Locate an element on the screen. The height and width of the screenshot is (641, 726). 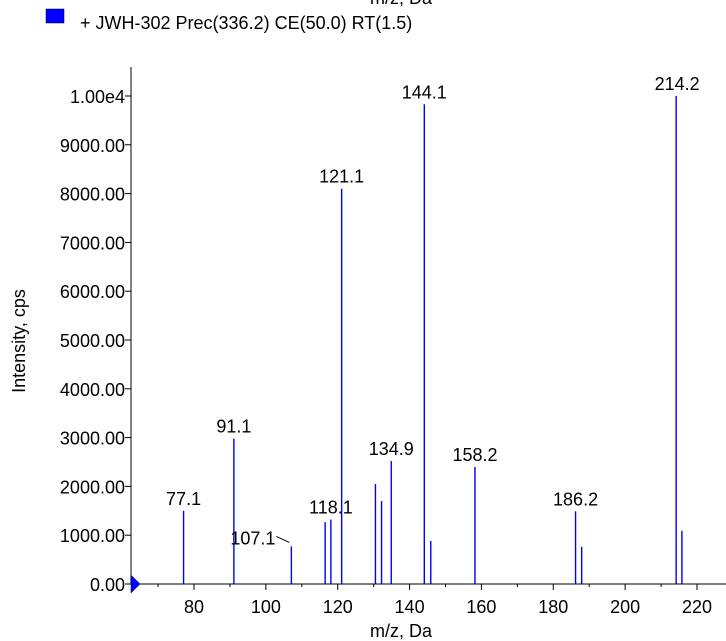
y-tick-label: 1000.00 is located at coordinates (92, 536).